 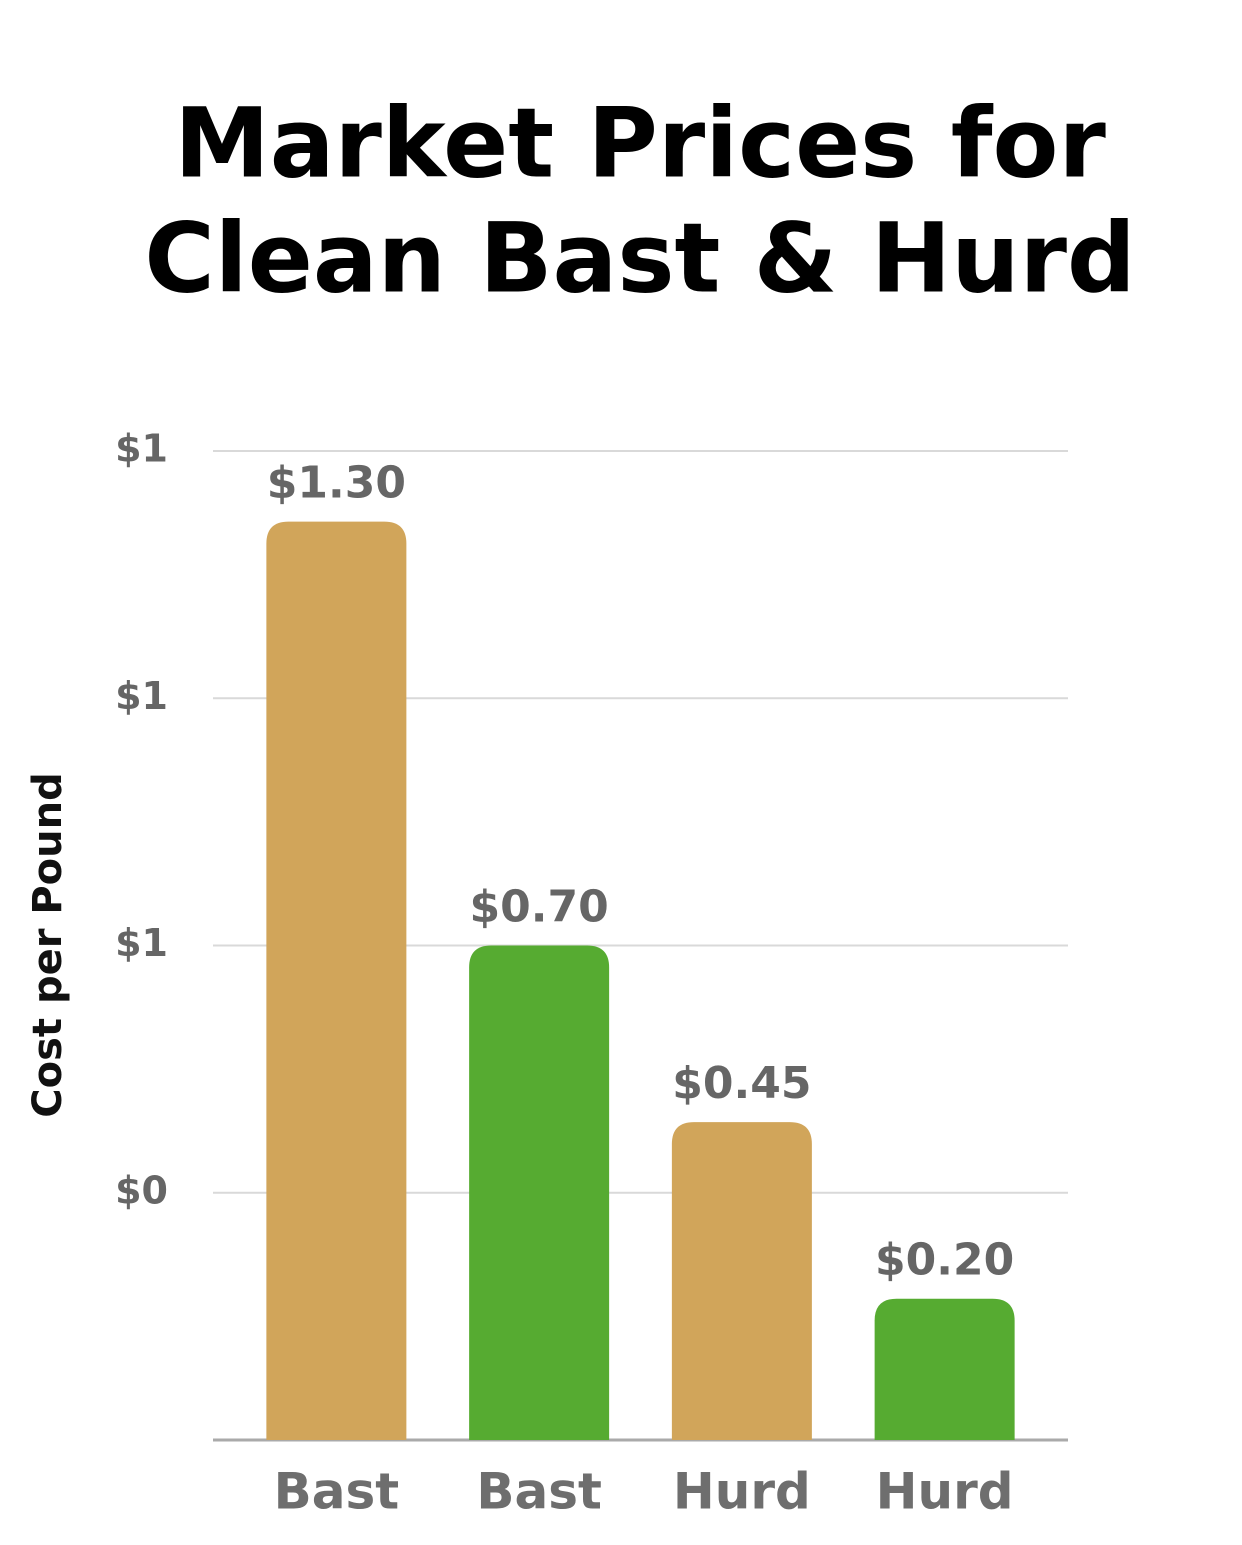 I want to click on chart-title: Market Prices for, so click(x=640, y=143).